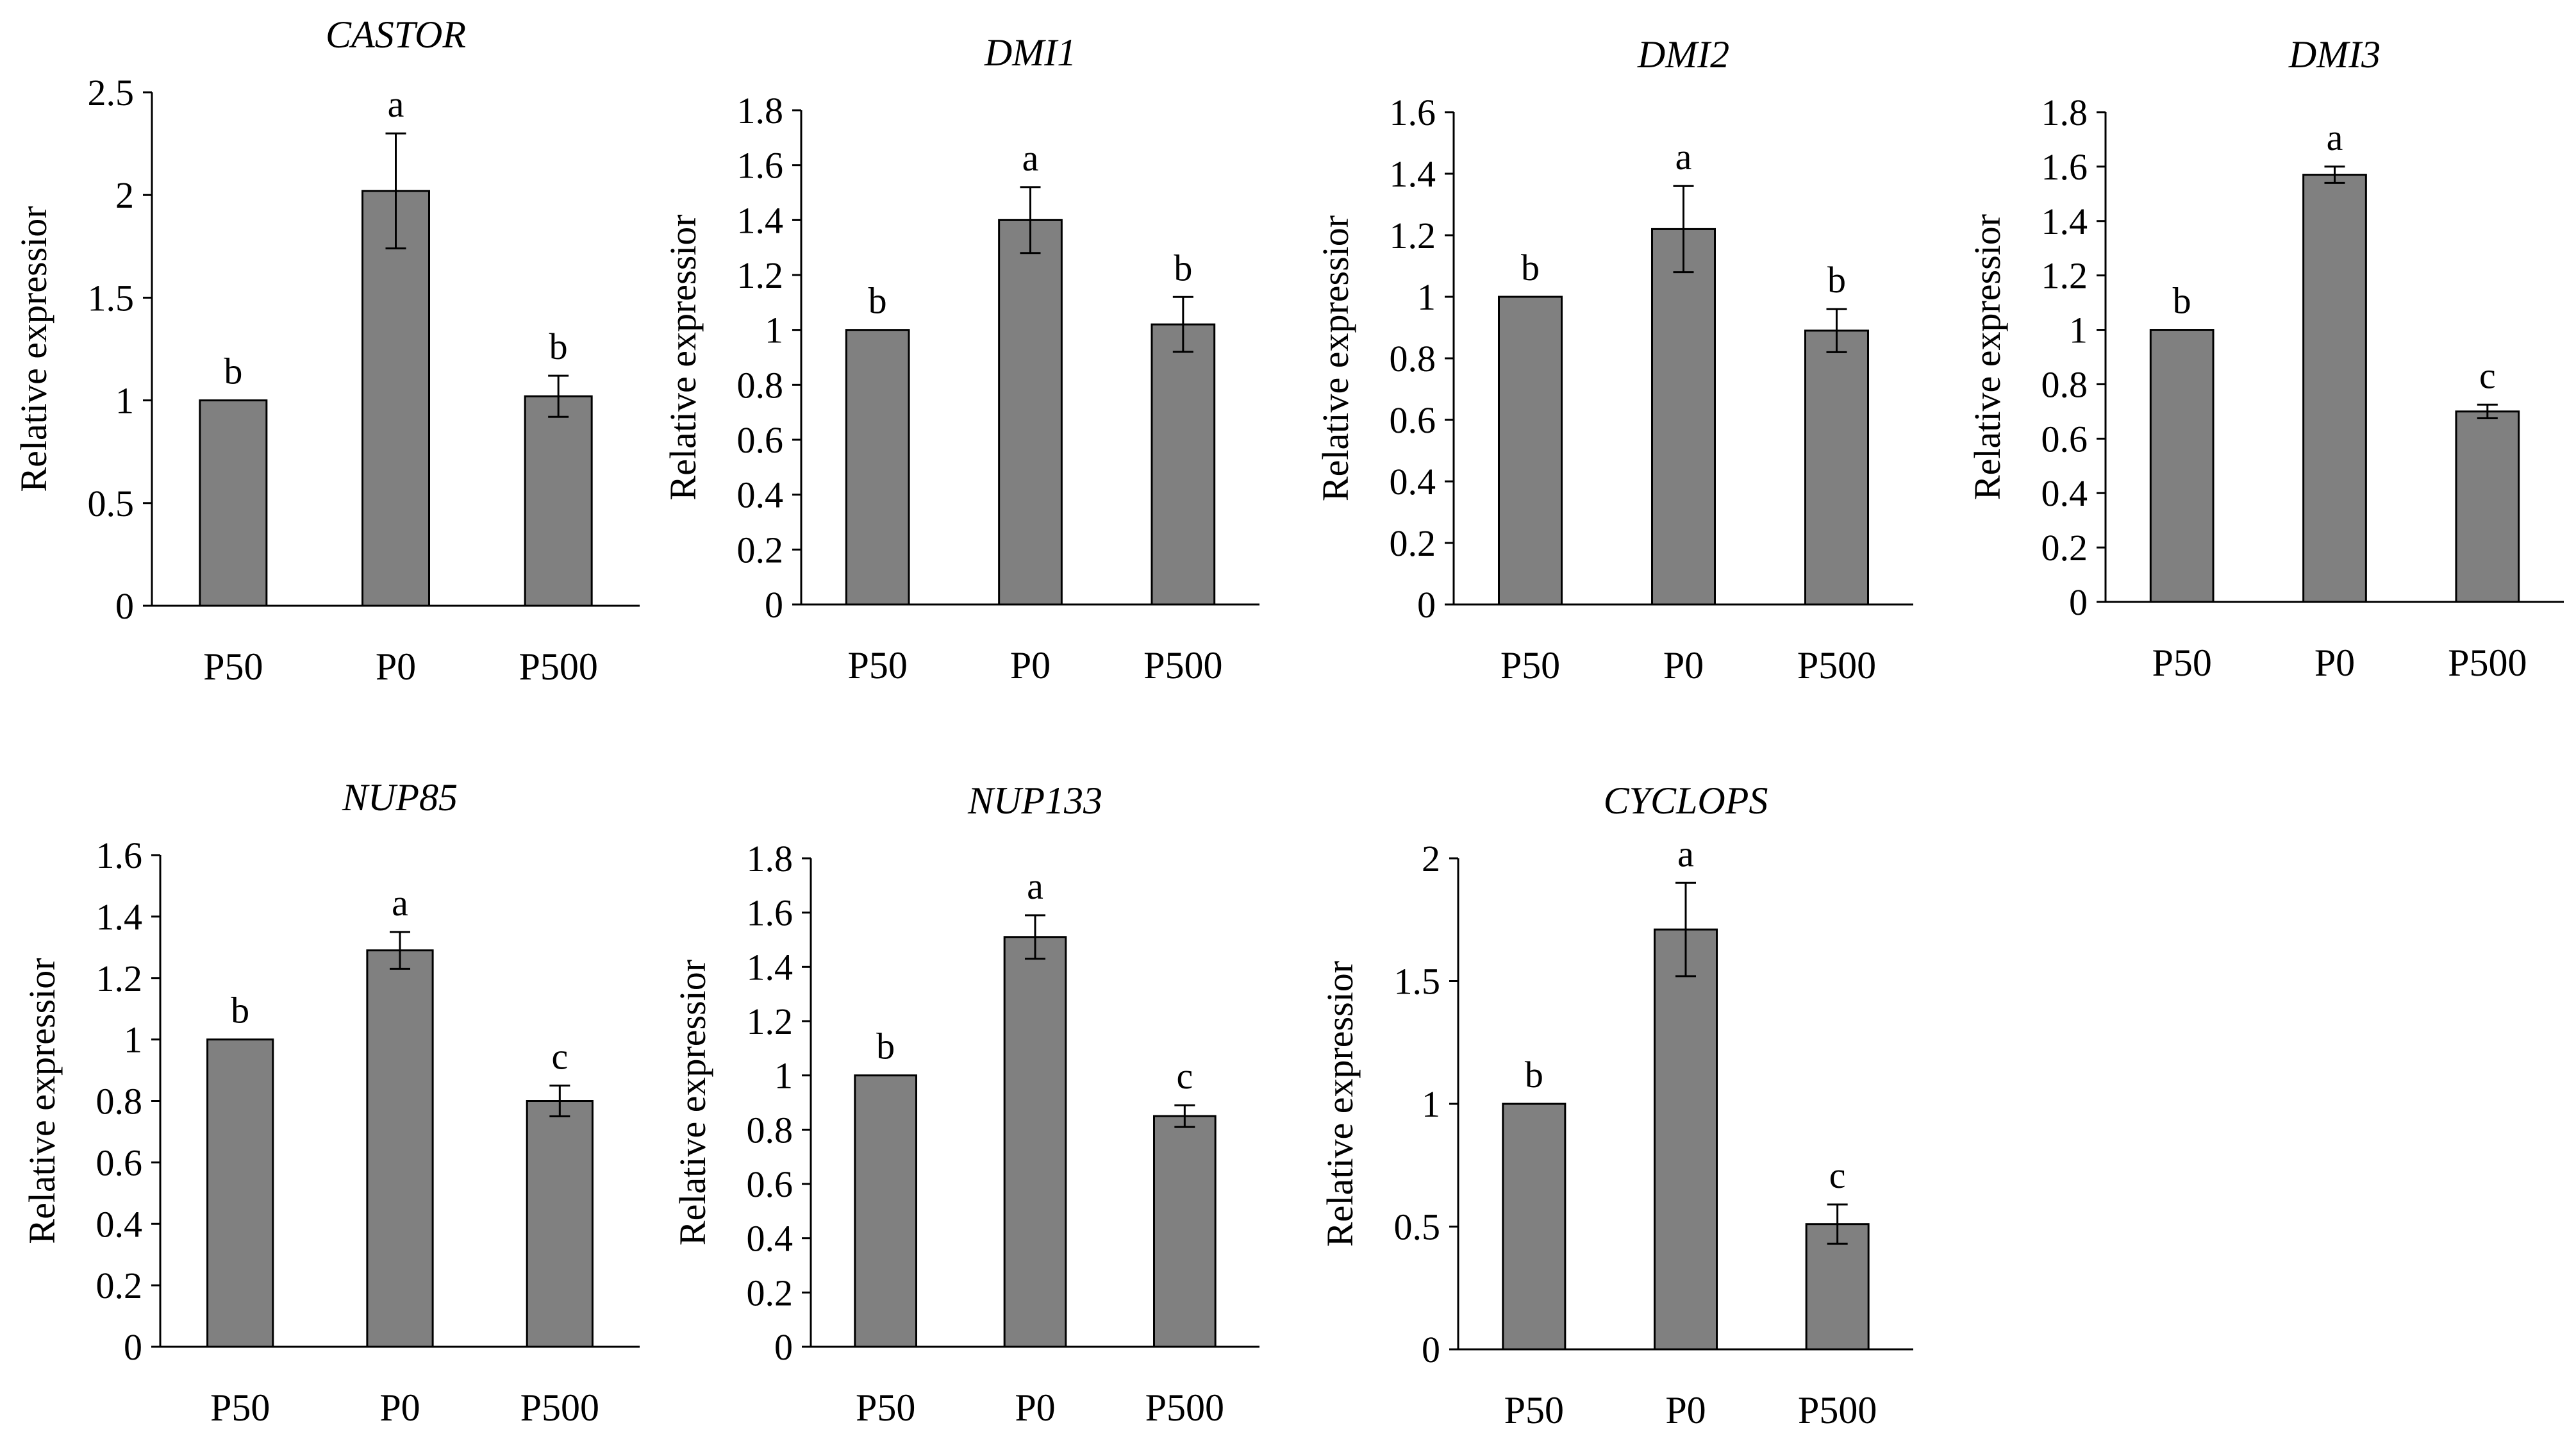 This screenshot has height=1441, width=2576. What do you see at coordinates (1034, 800) in the screenshot?
I see `chart-title: NUP133` at bounding box center [1034, 800].